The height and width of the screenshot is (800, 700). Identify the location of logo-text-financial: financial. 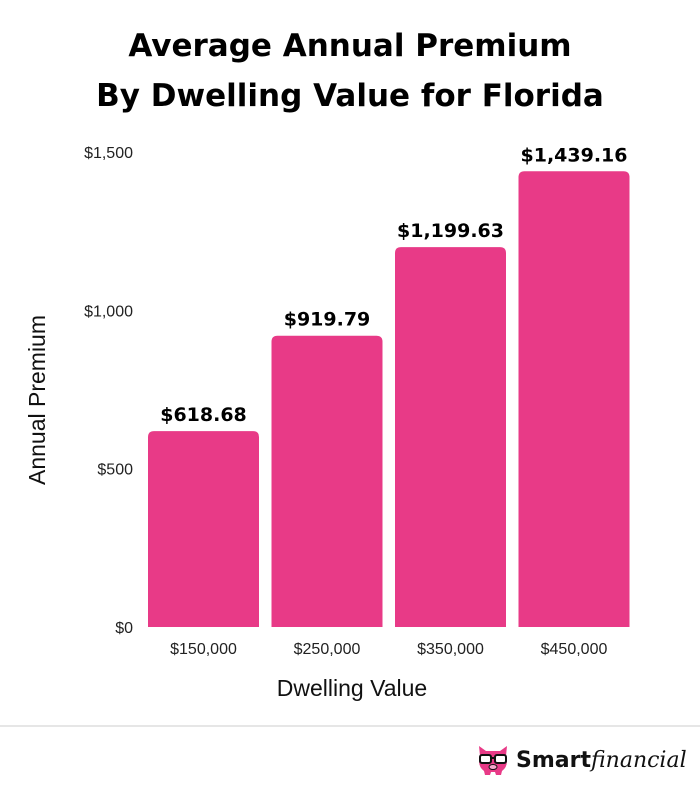
(638, 760).